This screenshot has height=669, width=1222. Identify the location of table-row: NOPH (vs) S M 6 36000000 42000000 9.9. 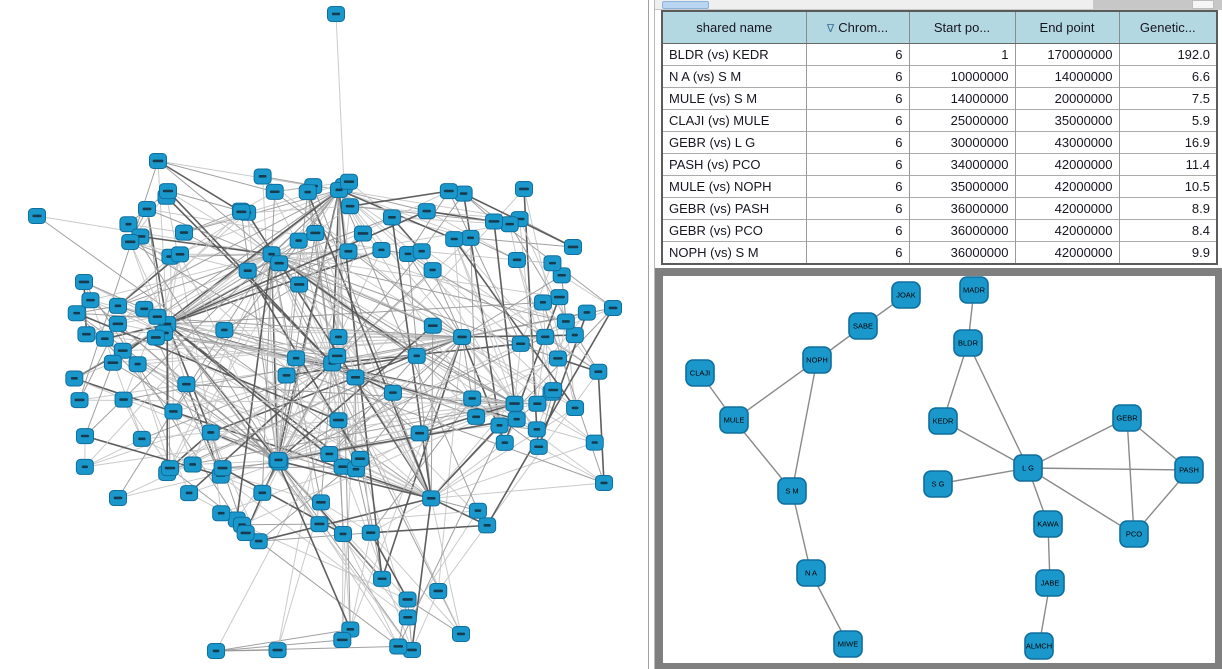
(940, 252).